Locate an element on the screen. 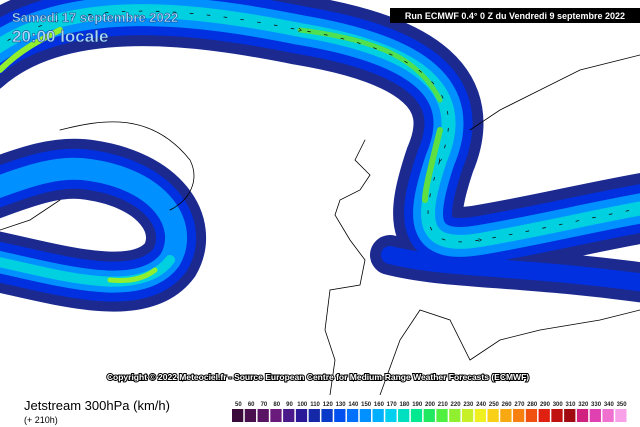  scale-label: 70 is located at coordinates (264, 405).